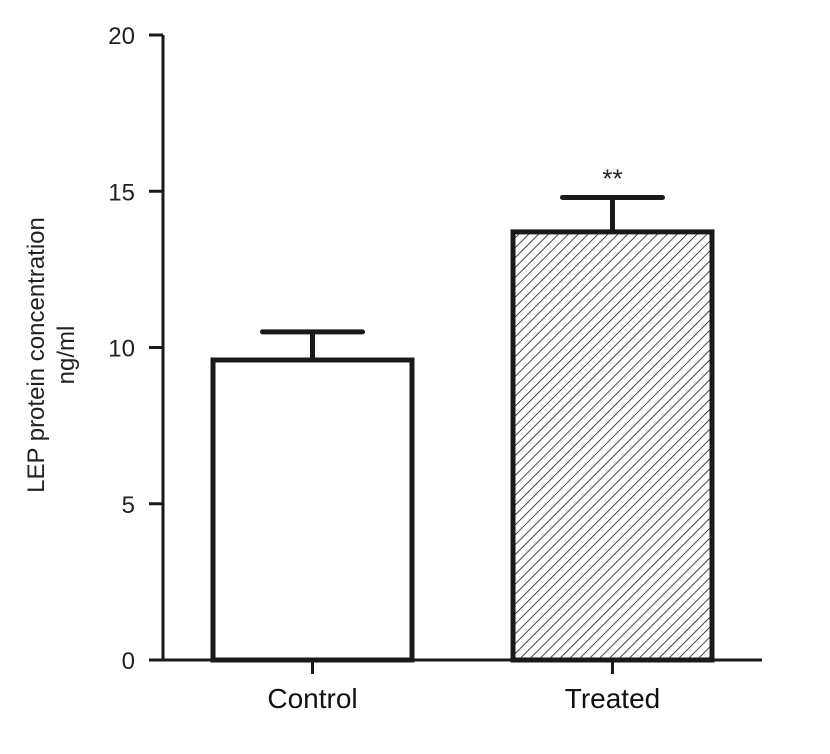 The image size is (830, 754). What do you see at coordinates (612, 446) in the screenshot?
I see `bar-treated` at bounding box center [612, 446].